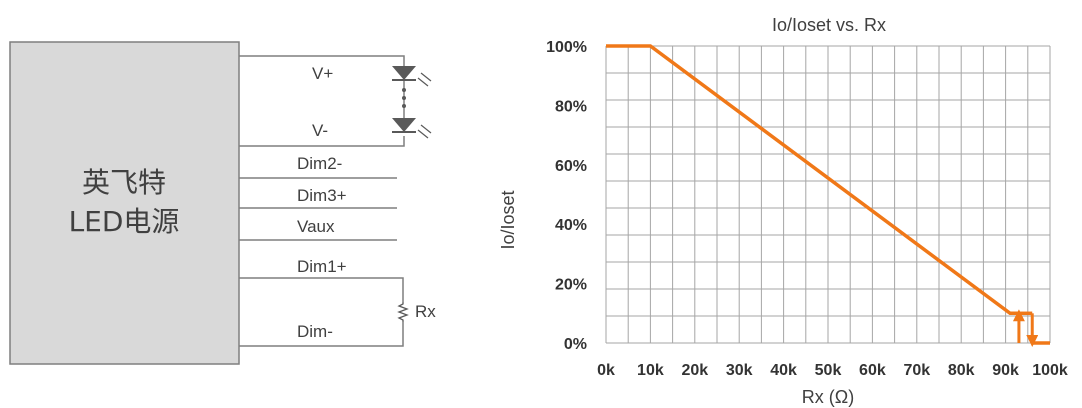 The width and height of the screenshot is (1082, 408). I want to click on x-tick-label: 90k, so click(1005, 370).